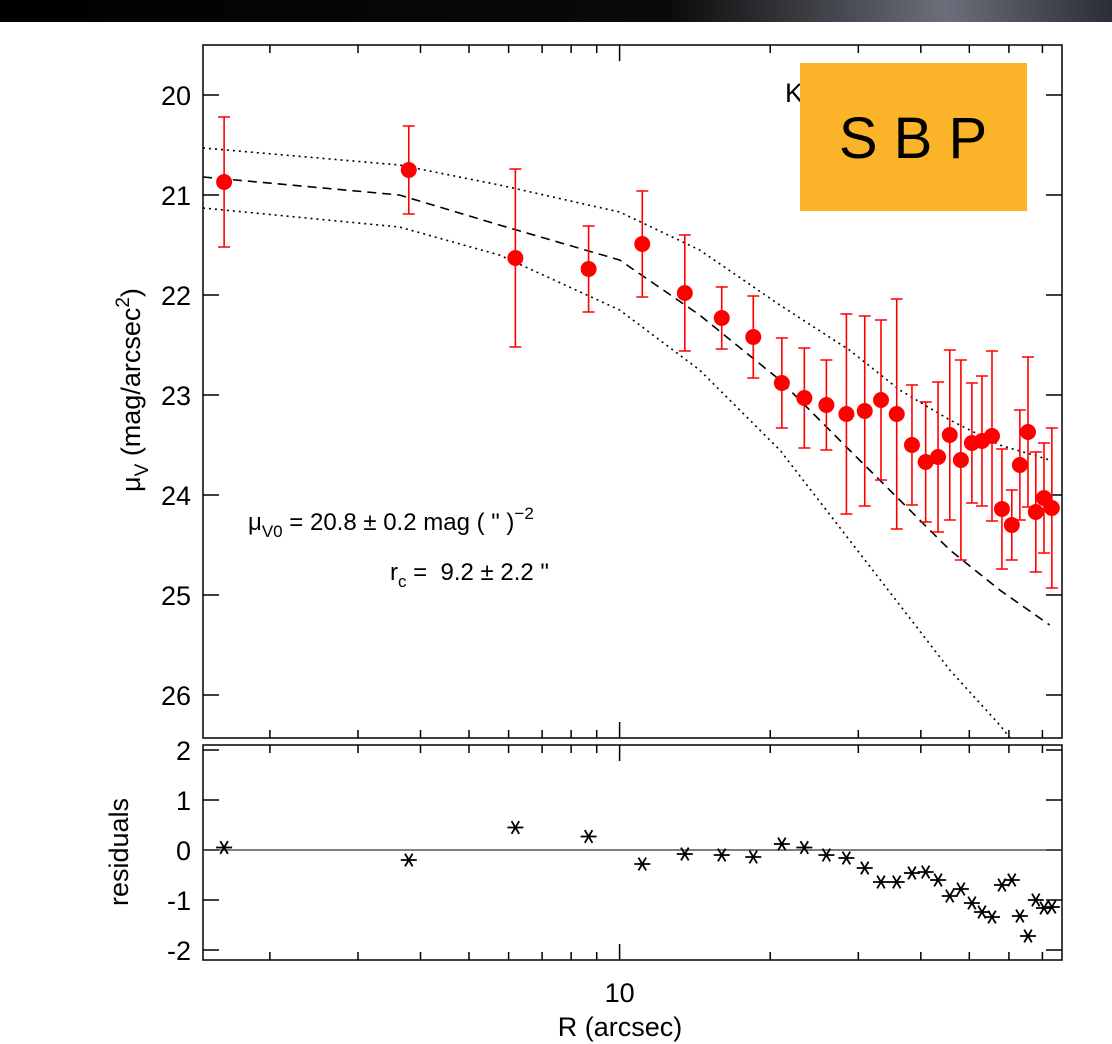 Image resolution: width=1112 pixels, height=1044 pixels. Describe the element at coordinates (183, 751) in the screenshot. I see `y-tick-label: 2` at that location.